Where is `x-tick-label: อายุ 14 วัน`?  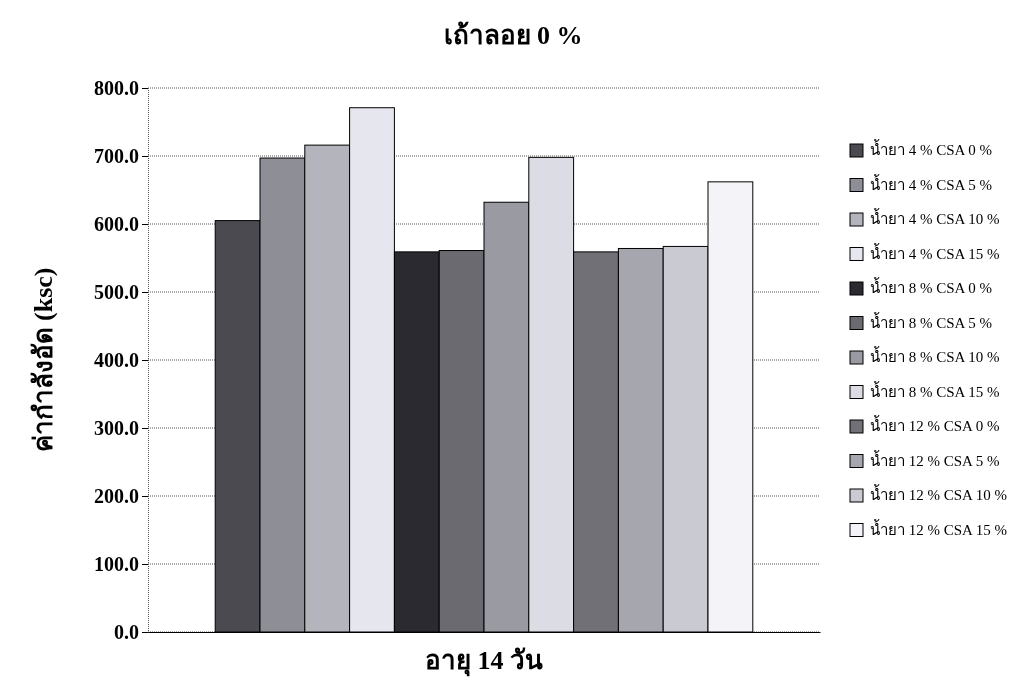
x-tick-label: อายุ 14 วัน is located at coordinates (484, 661).